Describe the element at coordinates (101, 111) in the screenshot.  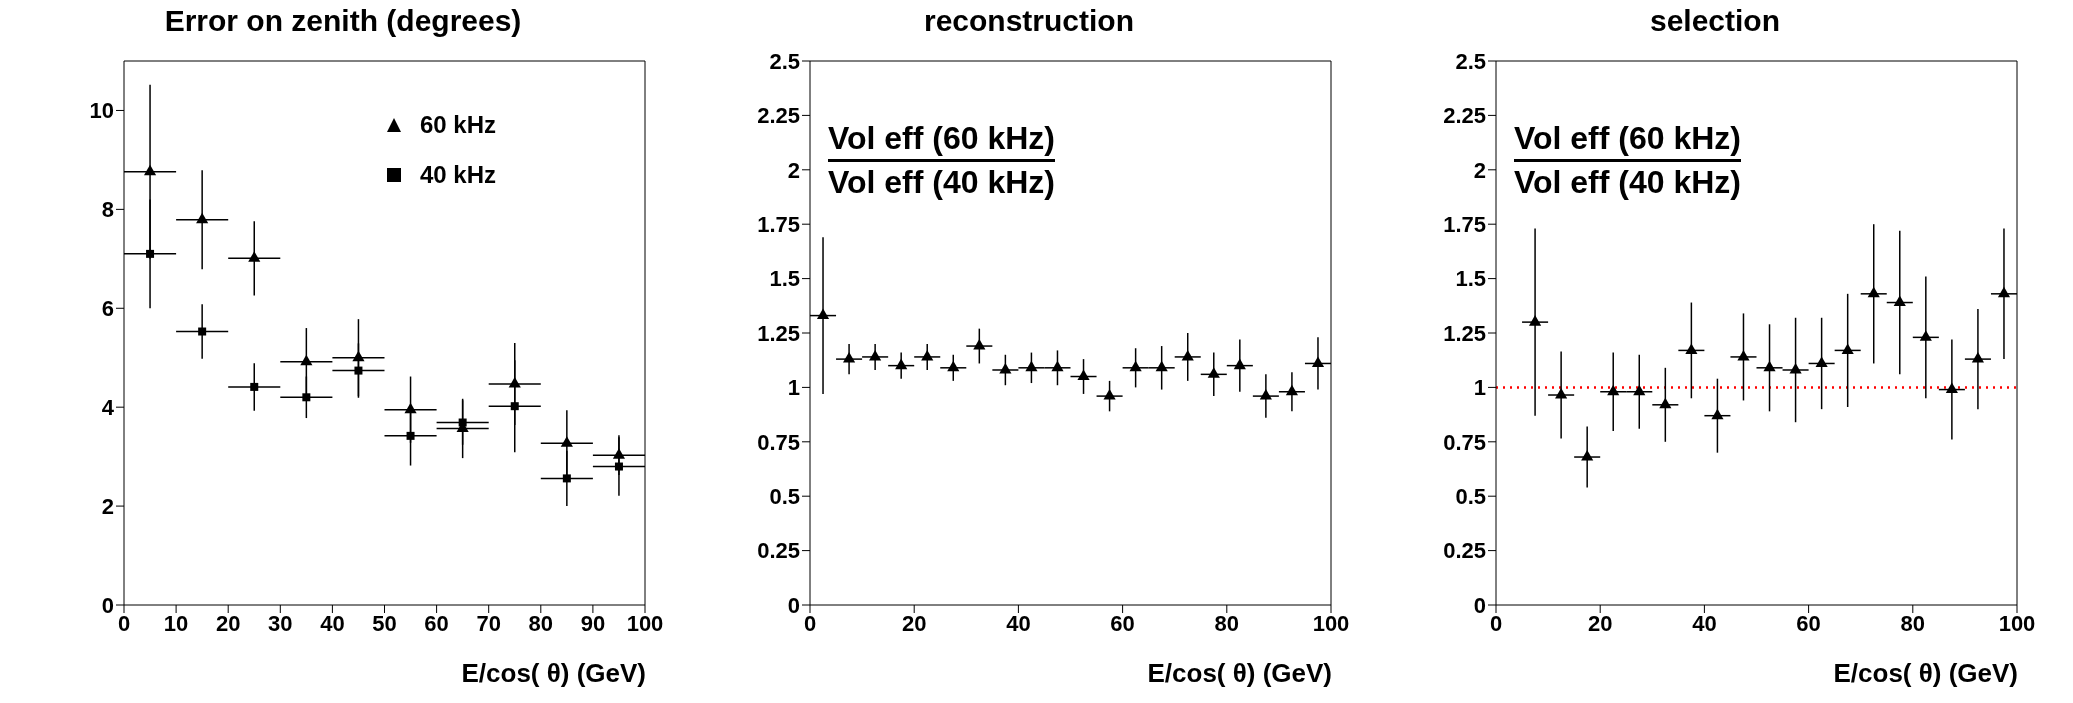
I see `y-tick-label: 10` at that location.